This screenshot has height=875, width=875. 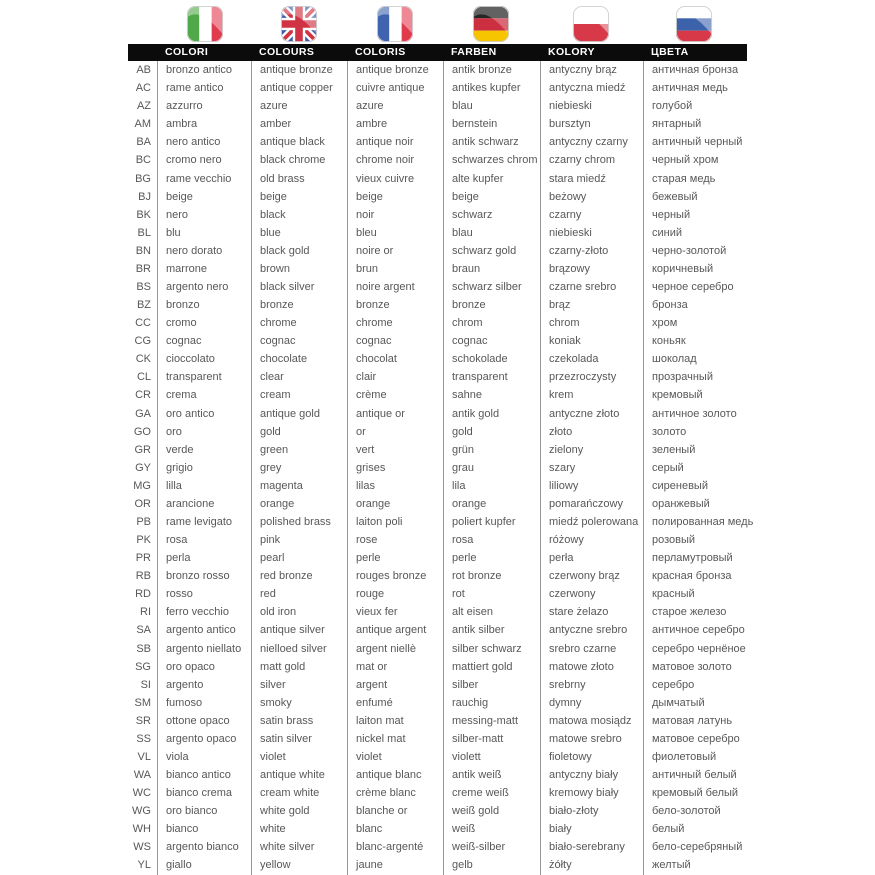 What do you see at coordinates (143, 341) in the screenshot?
I see `cell-code: CG` at bounding box center [143, 341].